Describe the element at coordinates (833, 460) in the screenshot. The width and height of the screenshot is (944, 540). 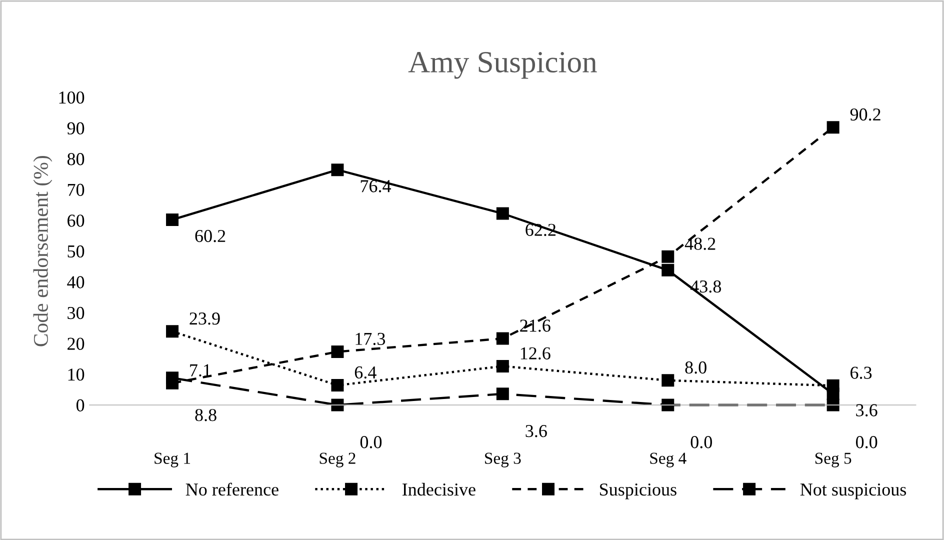
I see `x-tick-label: Seg 5` at that location.